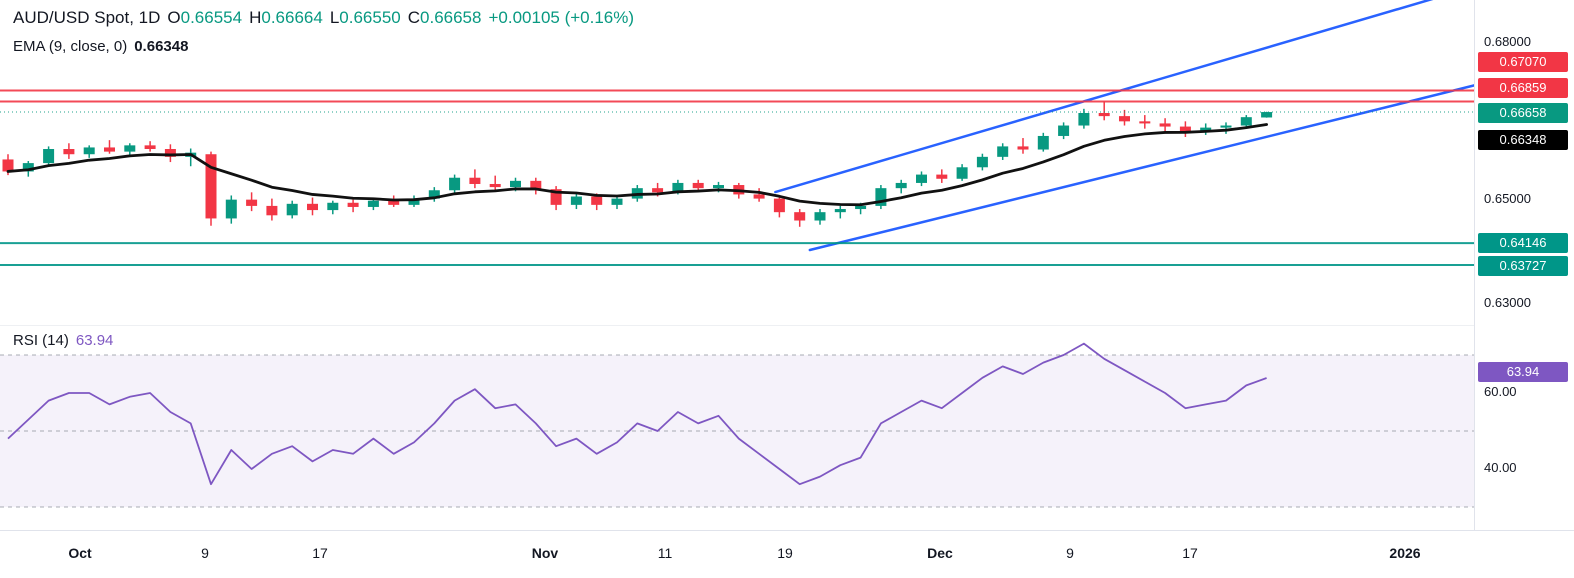 The image size is (1574, 578). Describe the element at coordinates (561, 17) in the screenshot. I see `change-value: +0.00105 (+0.16%)` at that location.